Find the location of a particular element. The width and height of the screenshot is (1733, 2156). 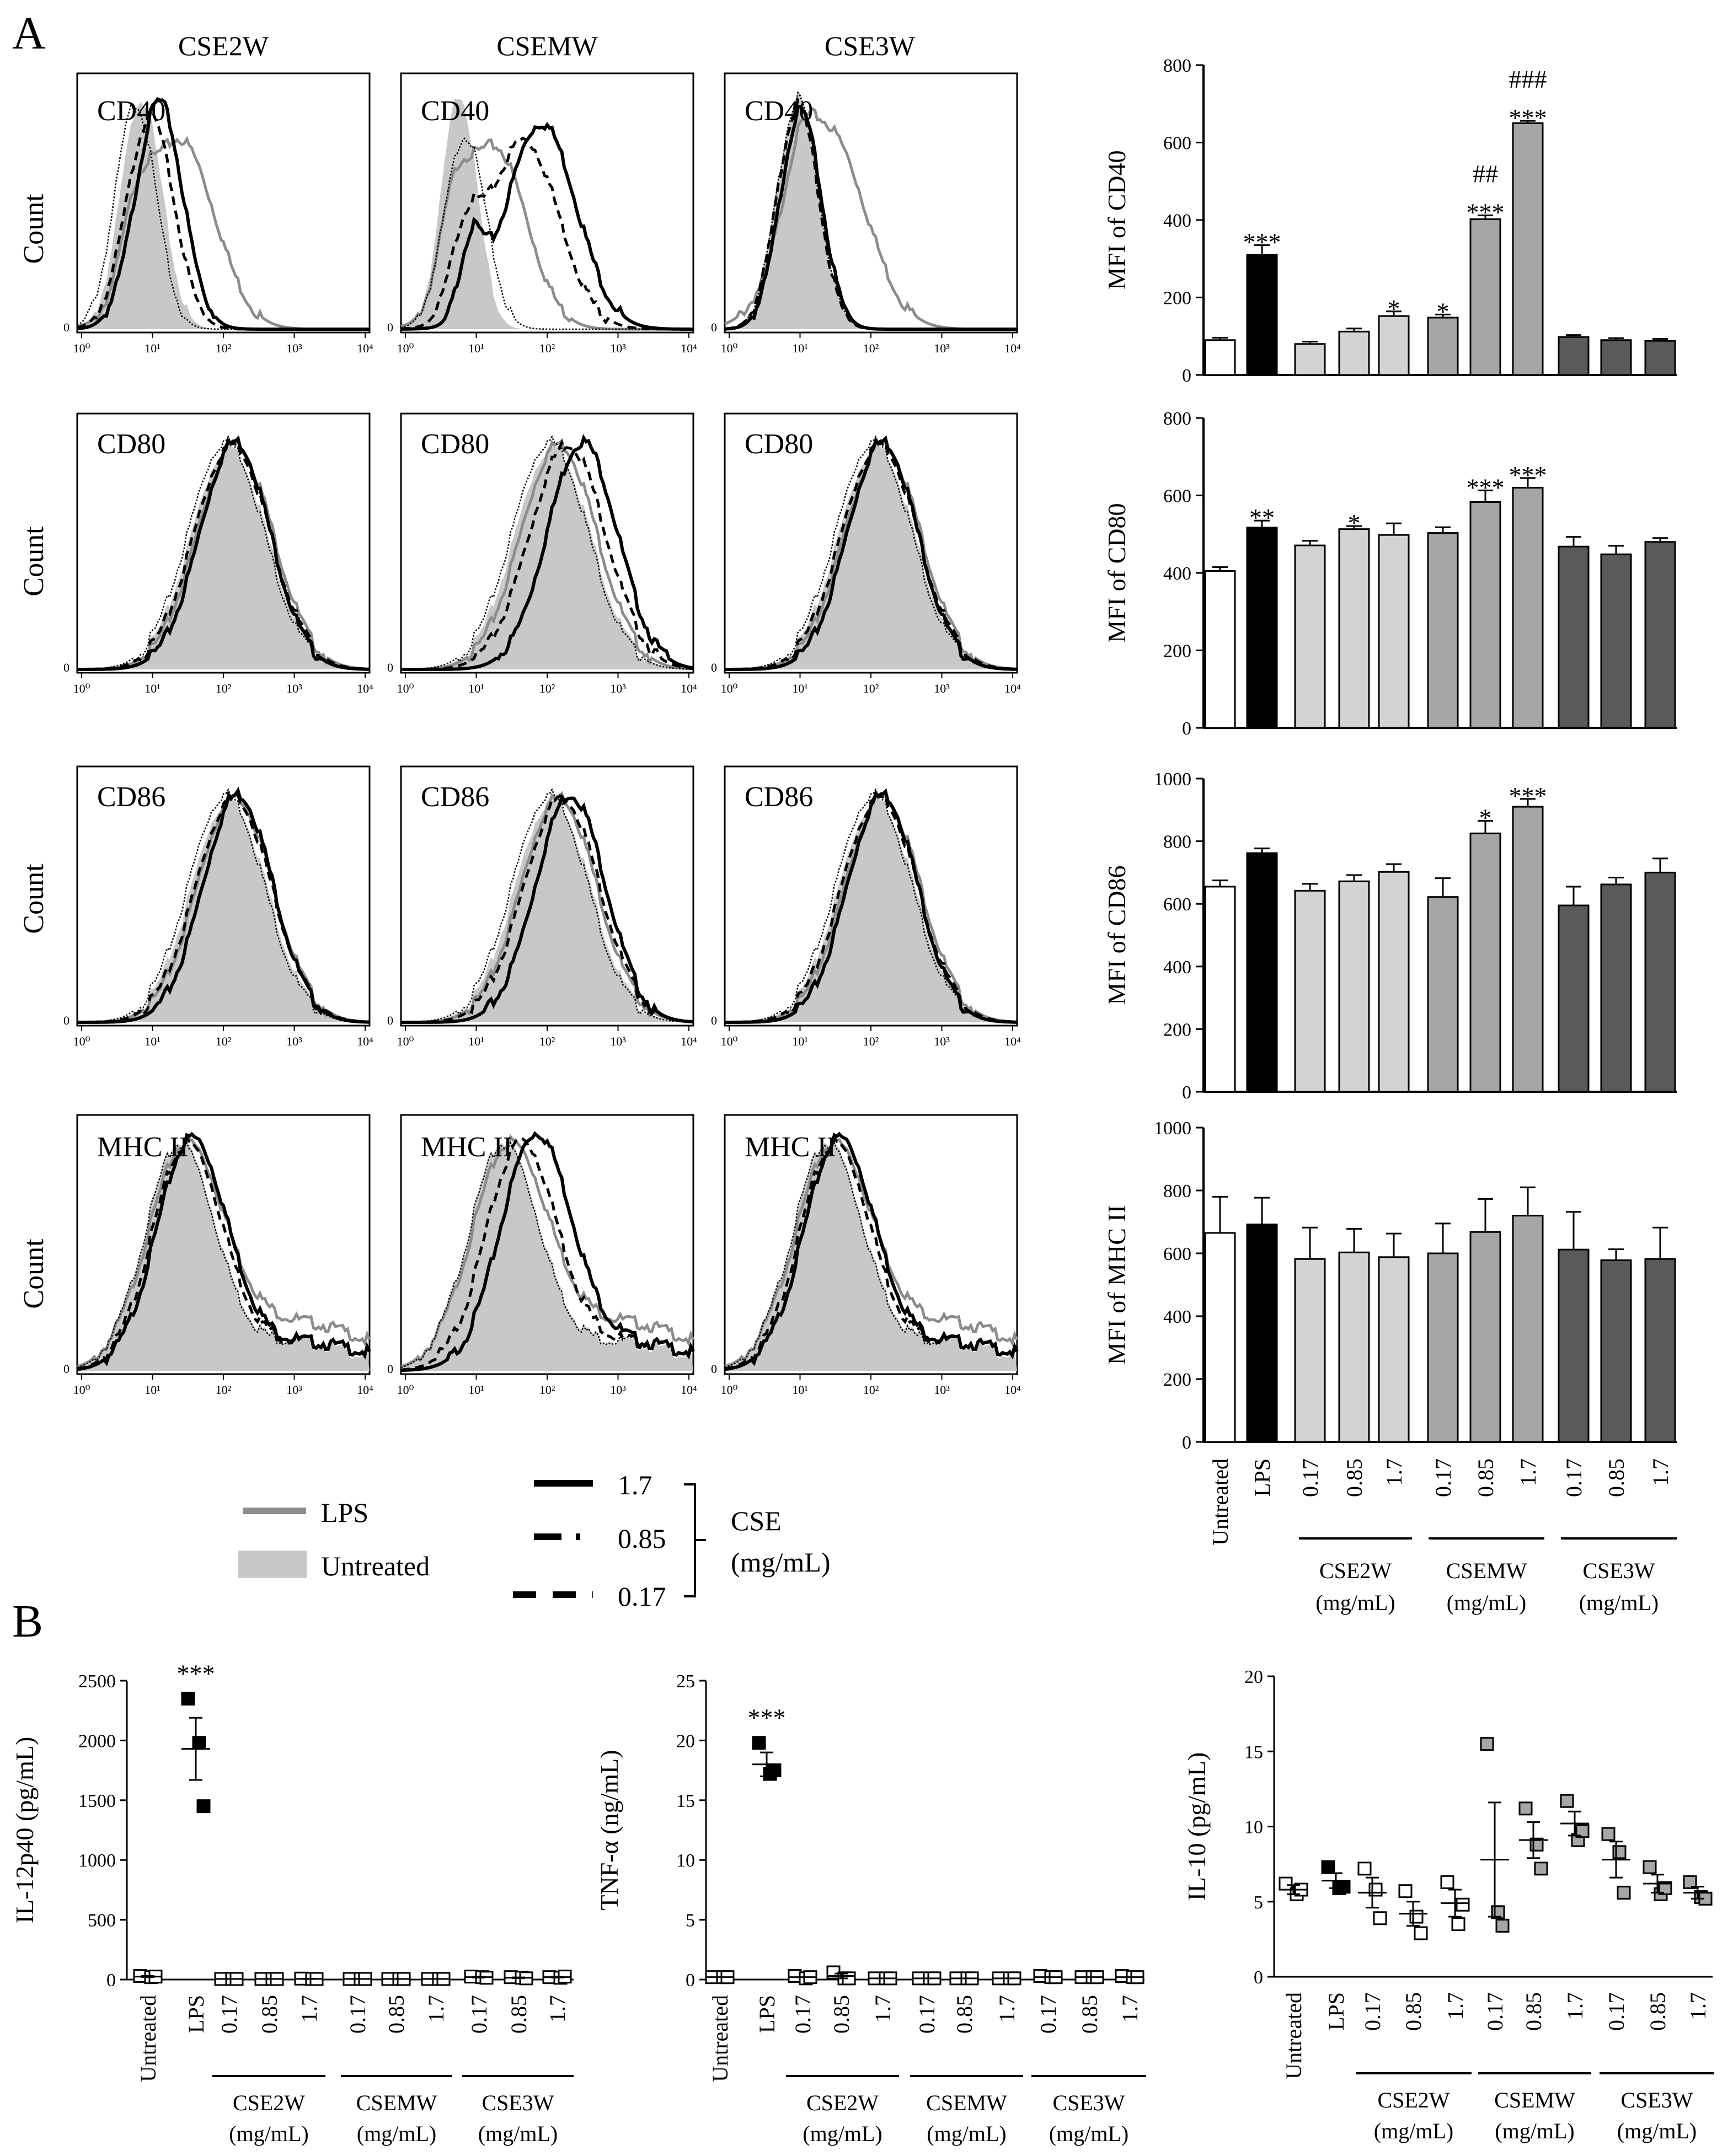

legend: LPS Untreated 1.7 0.85 0.17 CSE (mg/mL) is located at coordinates (534, 1540).